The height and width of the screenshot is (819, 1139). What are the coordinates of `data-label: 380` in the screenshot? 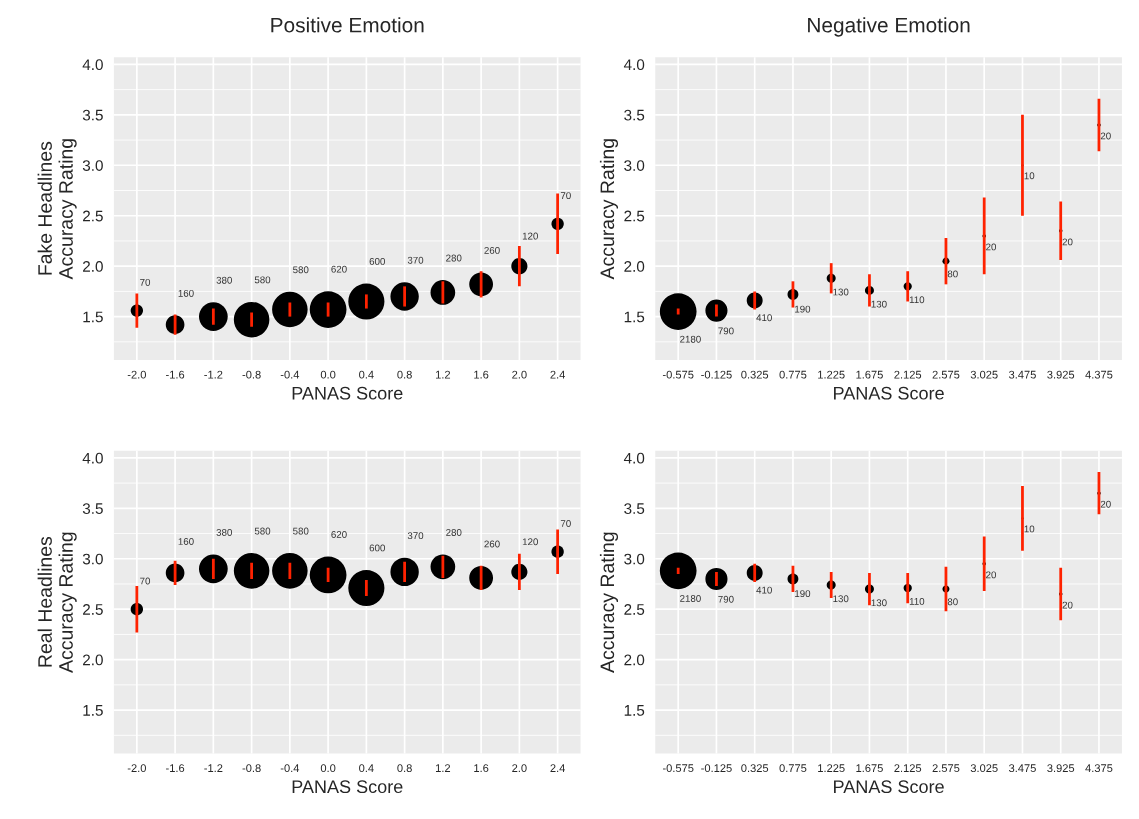 It's located at (224, 280).